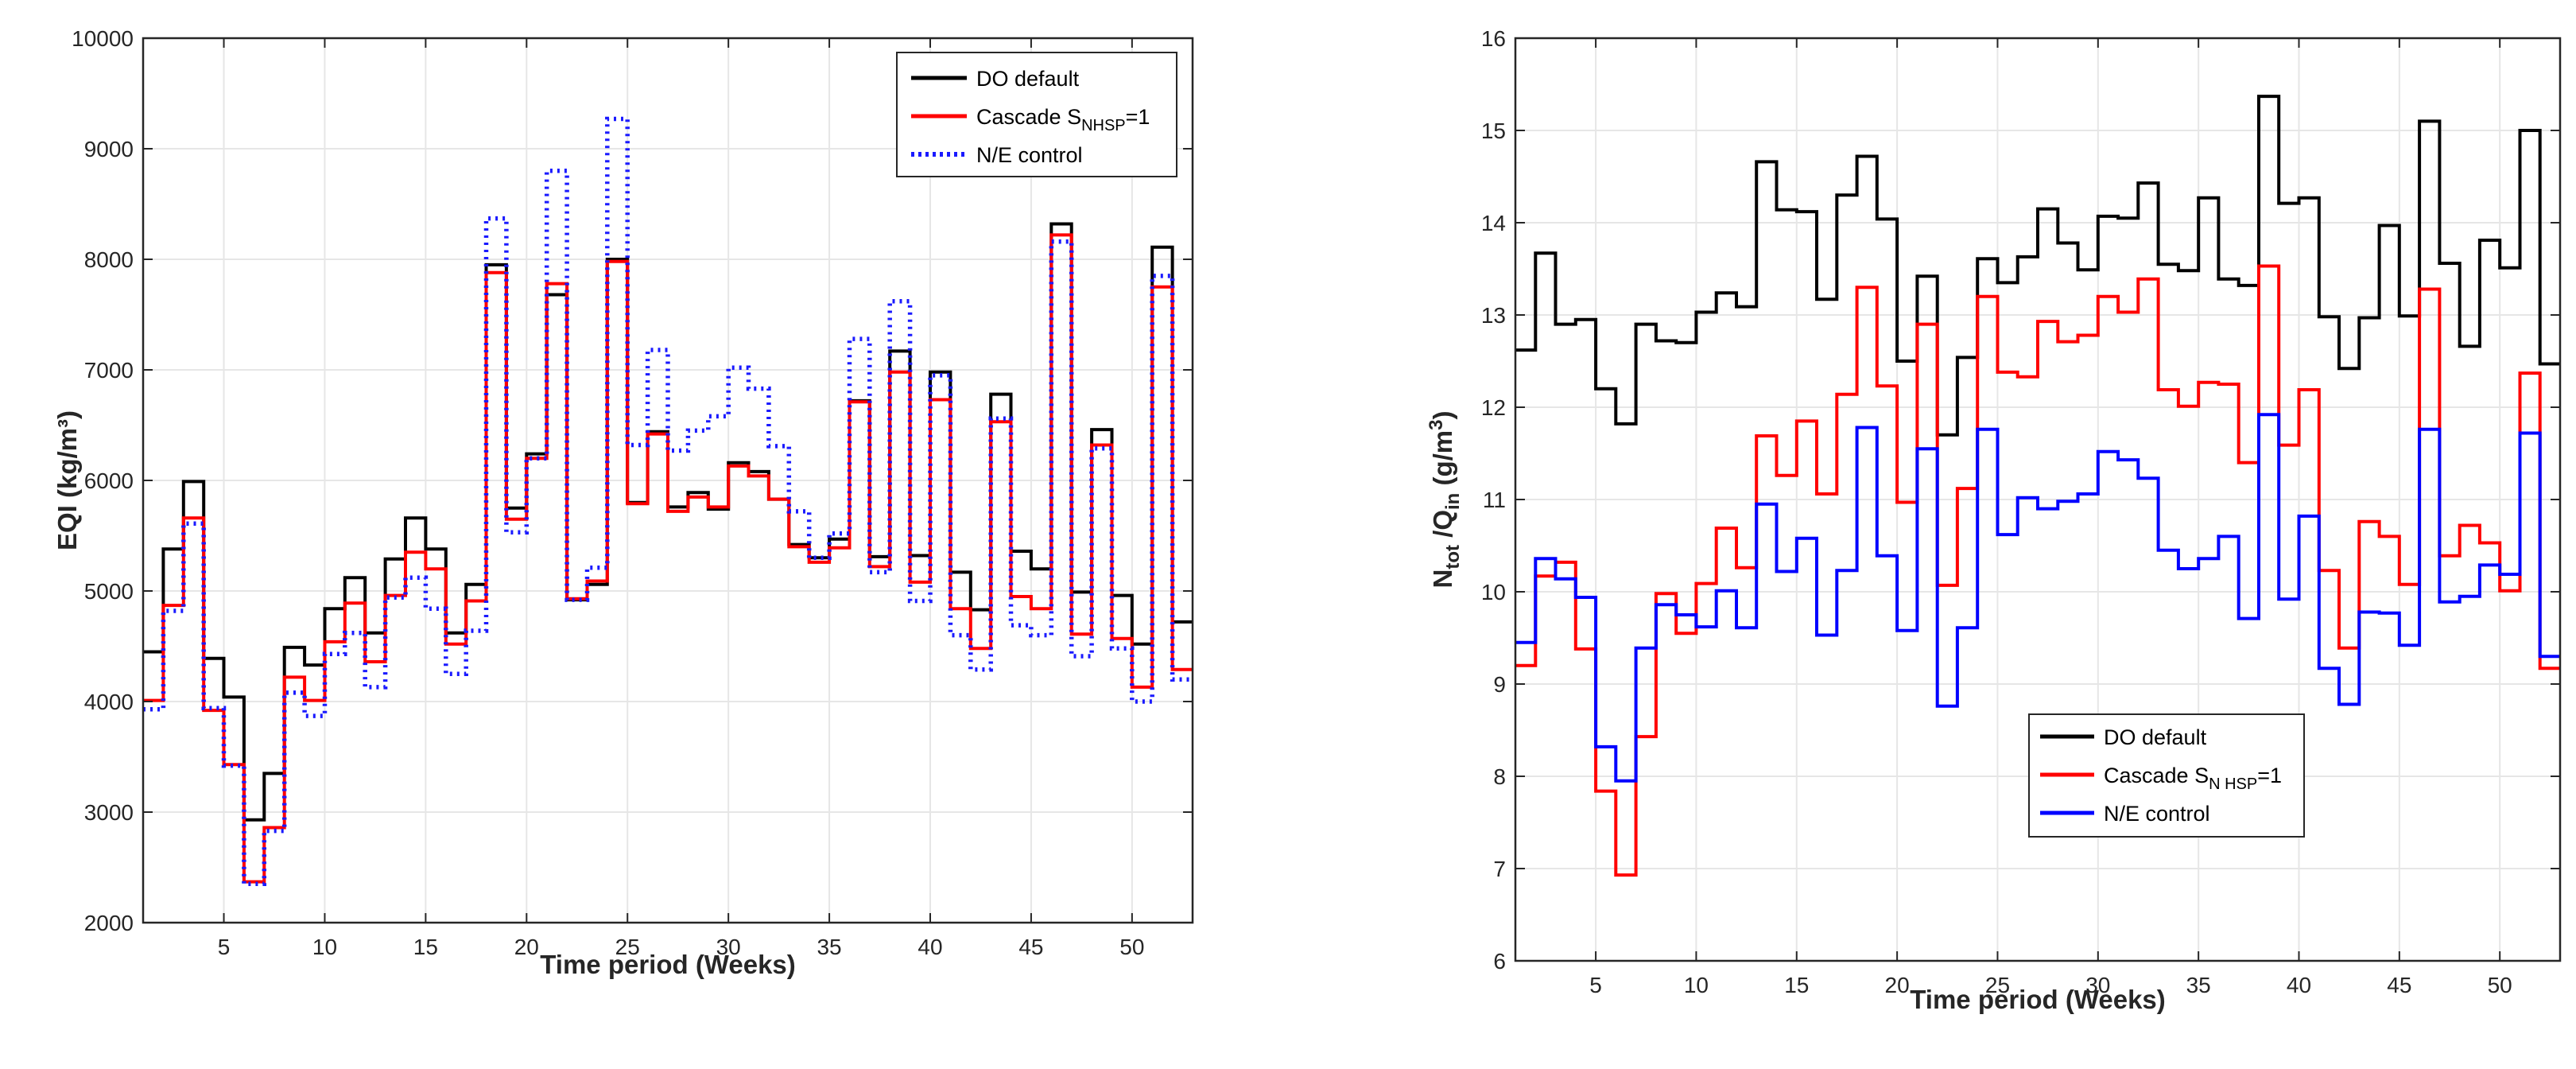 The width and height of the screenshot is (2576, 1069). I want to click on legend: DO default Cascade SNHSP=1 N/E control, so click(1037, 114).